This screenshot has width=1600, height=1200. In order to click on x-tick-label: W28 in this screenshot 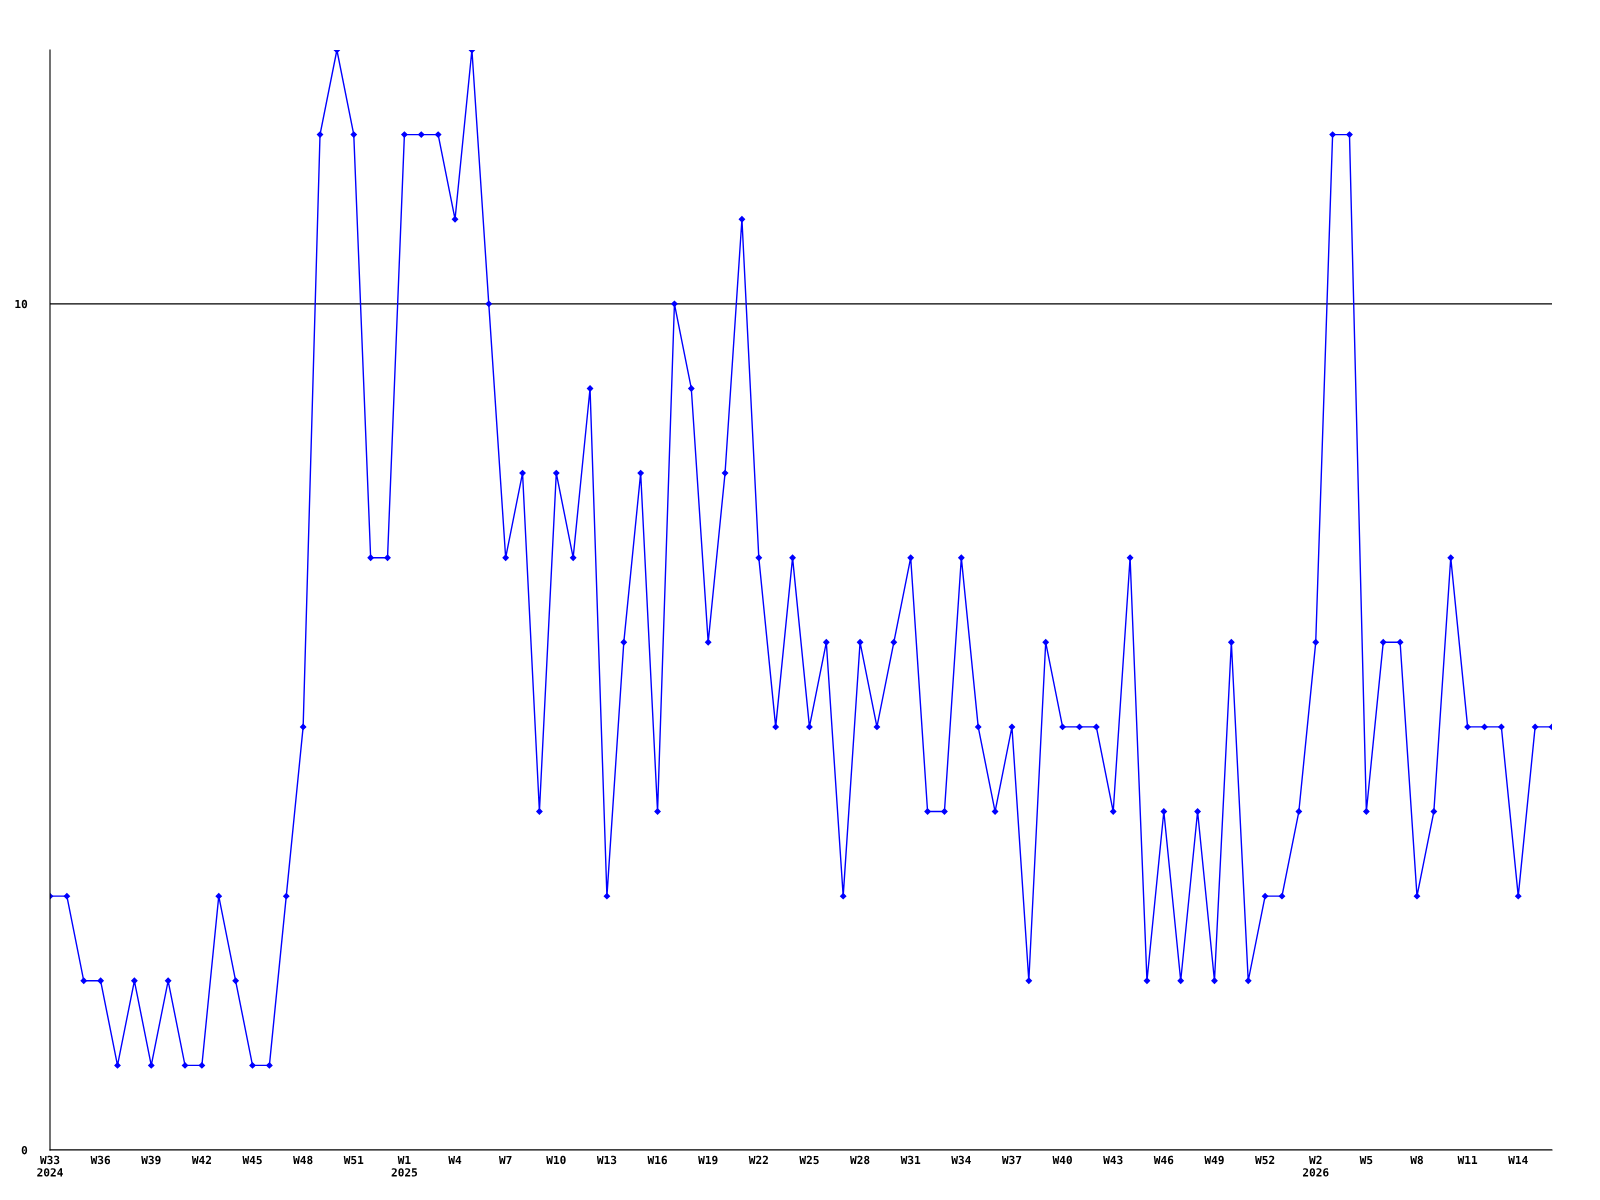, I will do `click(860, 1160)`.